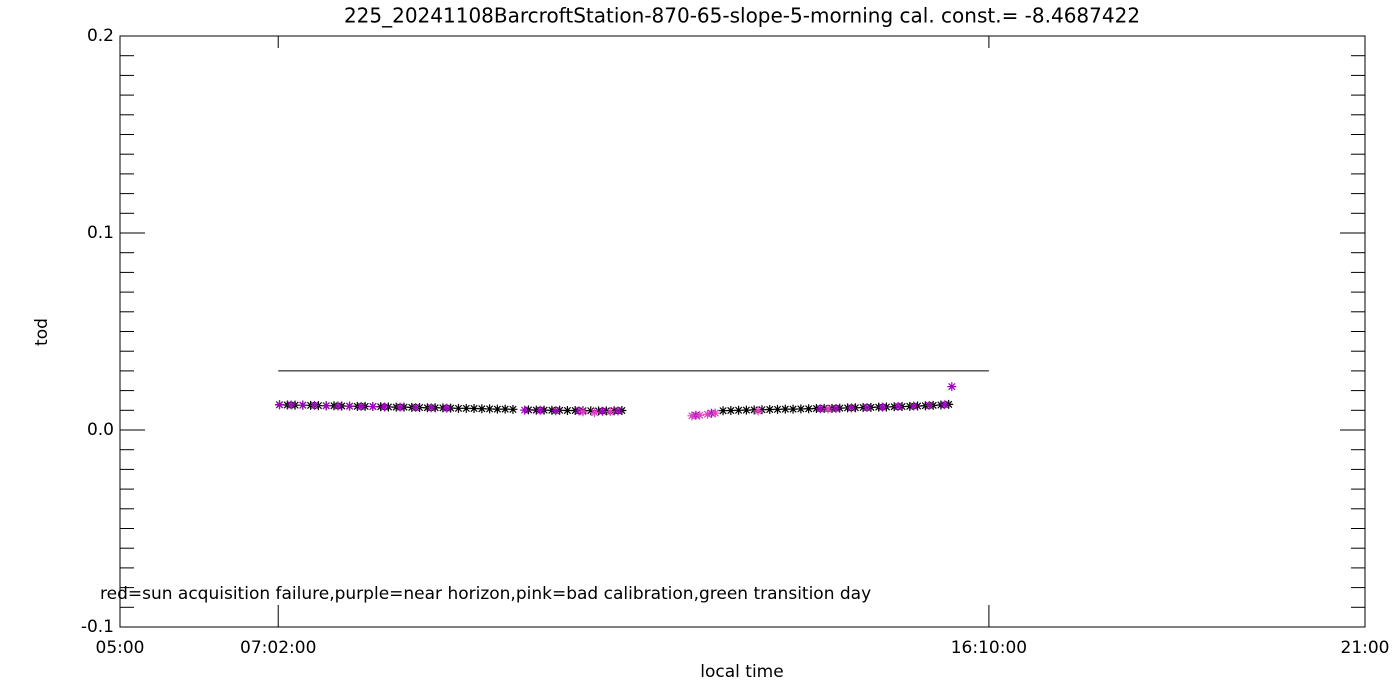 This screenshot has height=700, width=1400. What do you see at coordinates (278, 648) in the screenshot?
I see `x-tick-label: 07:02:00` at bounding box center [278, 648].